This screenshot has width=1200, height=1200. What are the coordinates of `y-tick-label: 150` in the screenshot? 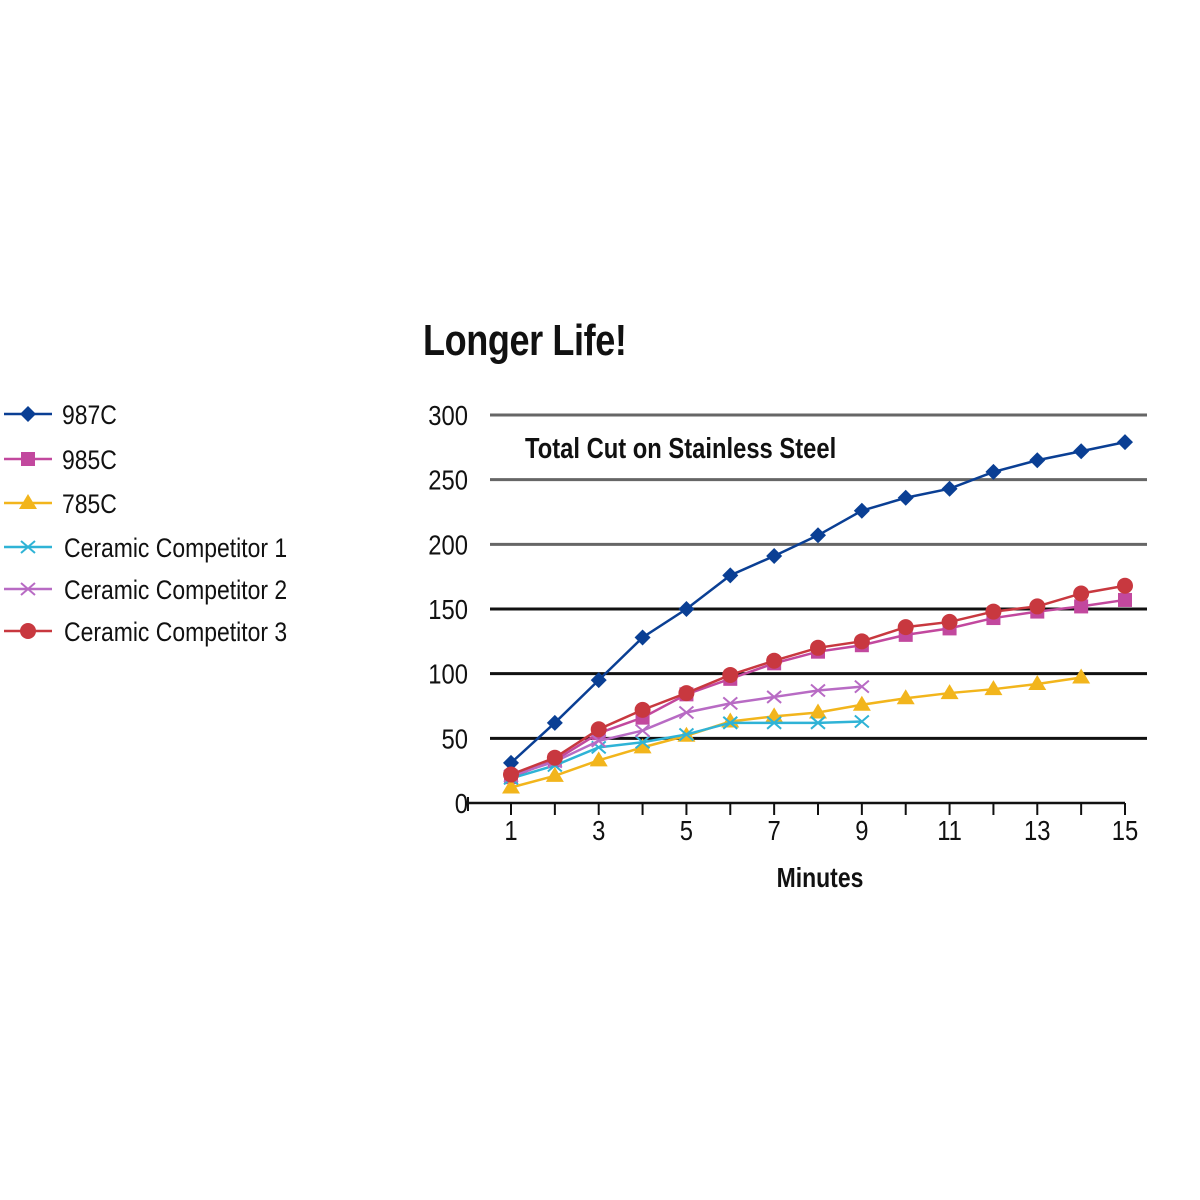 It's located at (448, 609).